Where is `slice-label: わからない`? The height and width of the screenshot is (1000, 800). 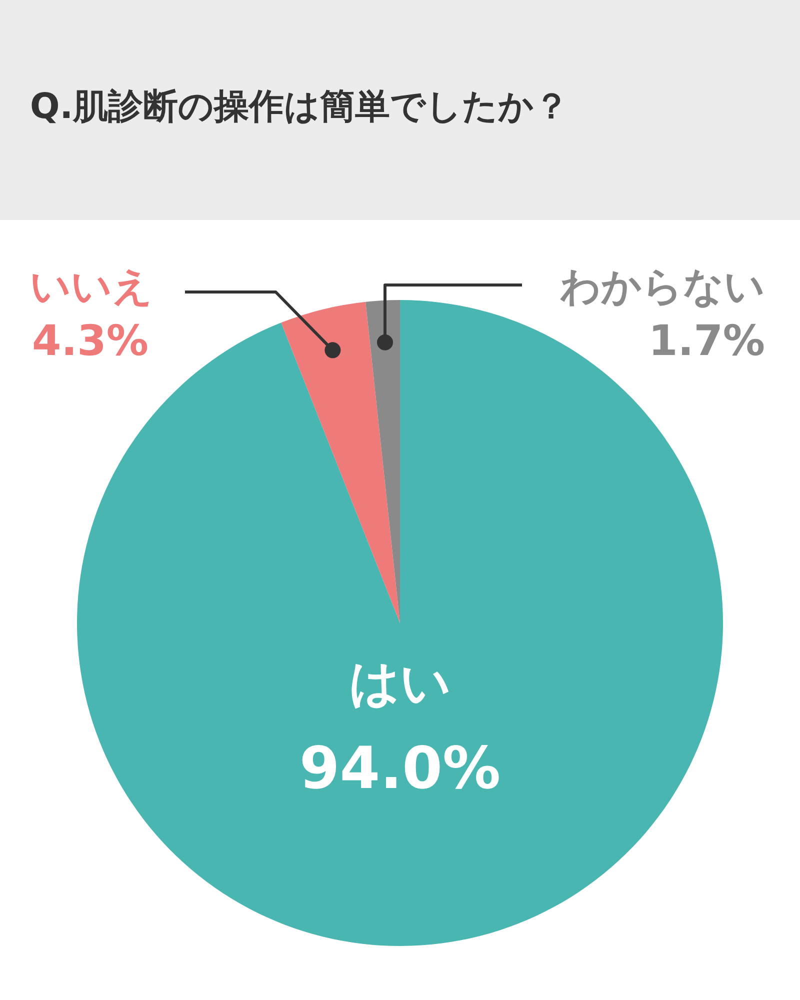
slice-label: わからない is located at coordinates (662, 287).